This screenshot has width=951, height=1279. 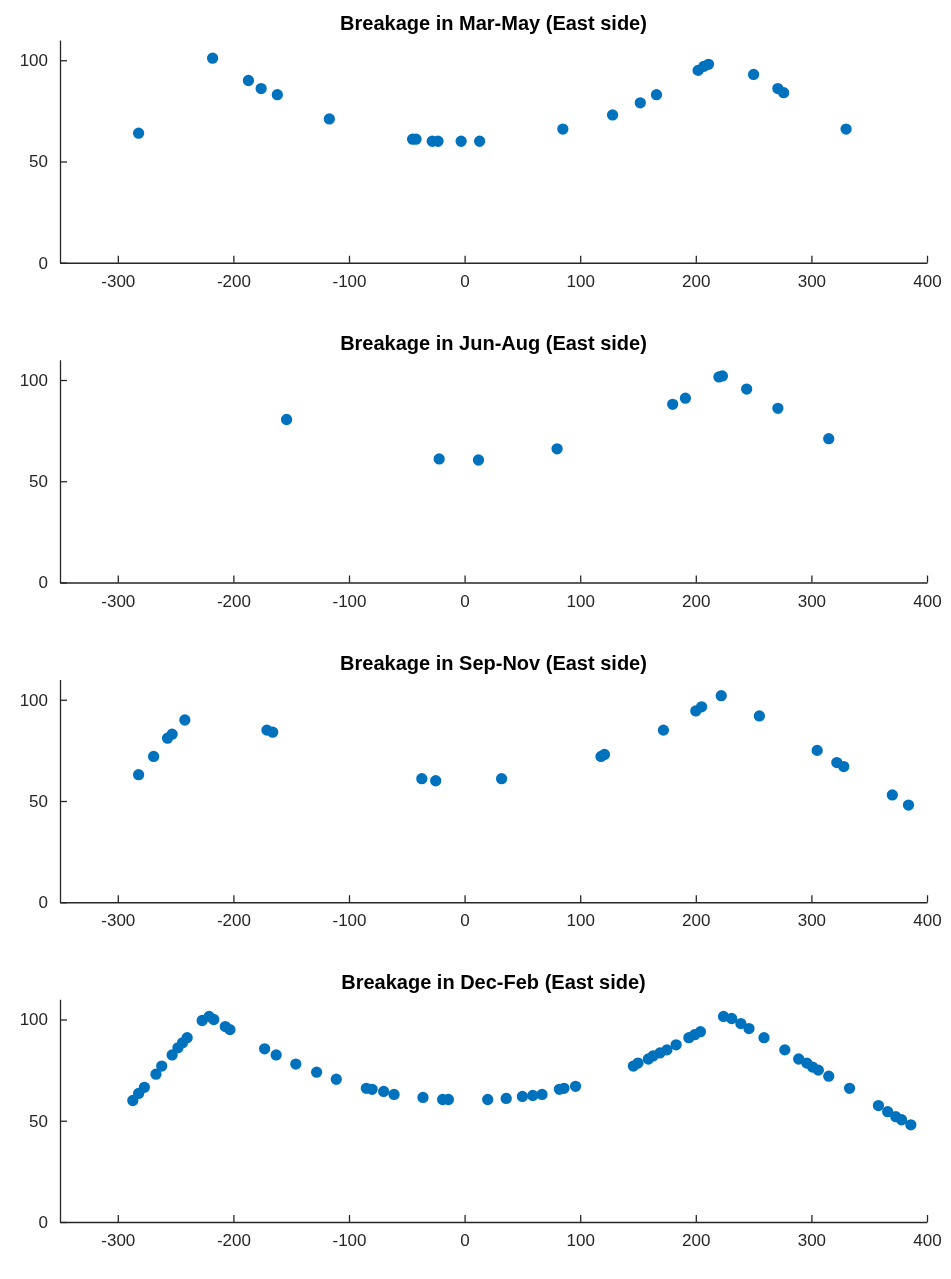 I want to click on chart-title: Breakage in Jun-Aug (East side), so click(x=493, y=342).